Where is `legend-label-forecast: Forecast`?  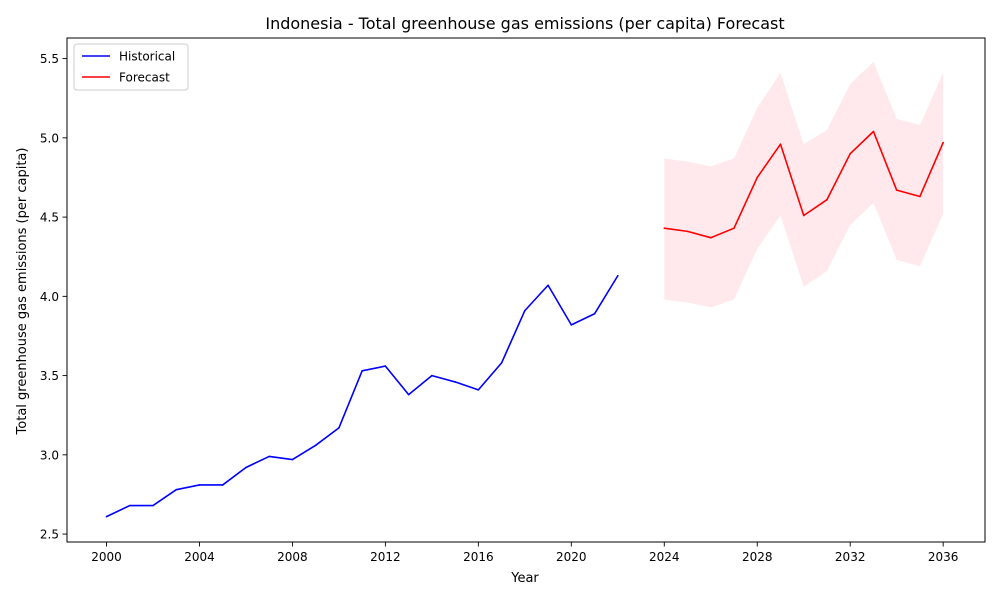
legend-label-forecast: Forecast is located at coordinates (144, 78).